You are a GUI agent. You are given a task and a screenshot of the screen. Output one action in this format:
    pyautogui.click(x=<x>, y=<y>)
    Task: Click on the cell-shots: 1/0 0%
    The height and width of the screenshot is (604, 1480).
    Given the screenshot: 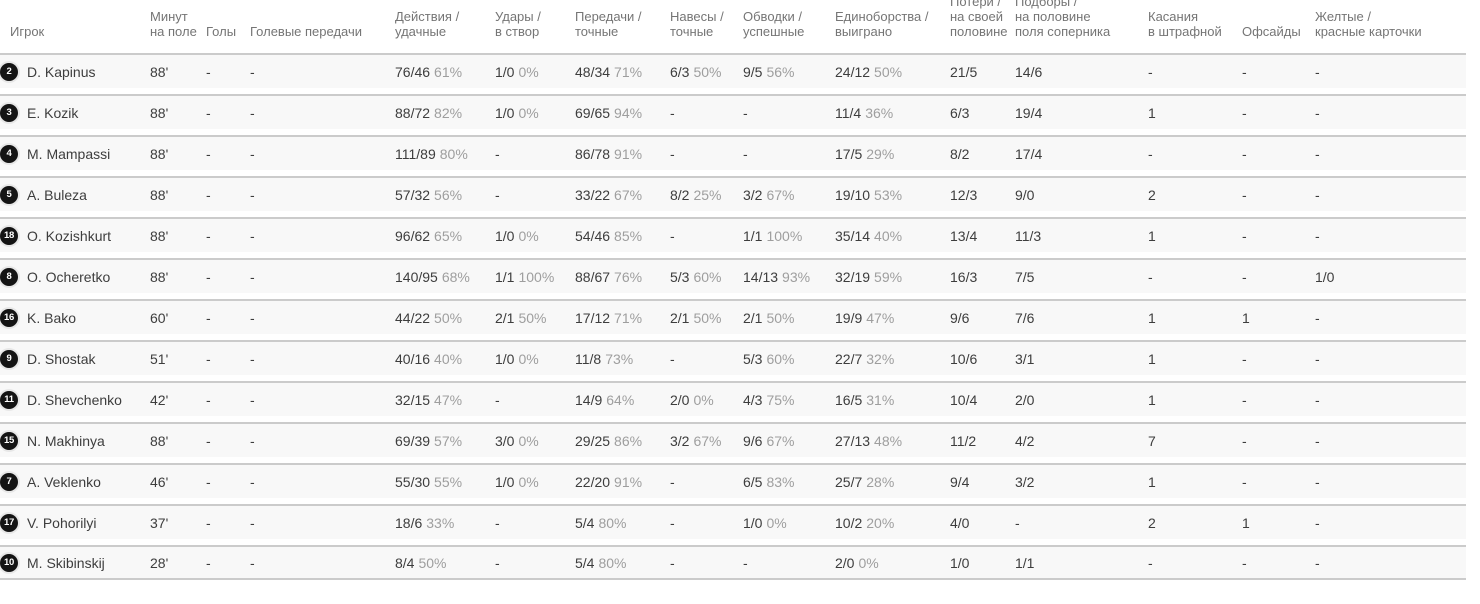 What is the action you would take?
    pyautogui.click(x=535, y=111)
    